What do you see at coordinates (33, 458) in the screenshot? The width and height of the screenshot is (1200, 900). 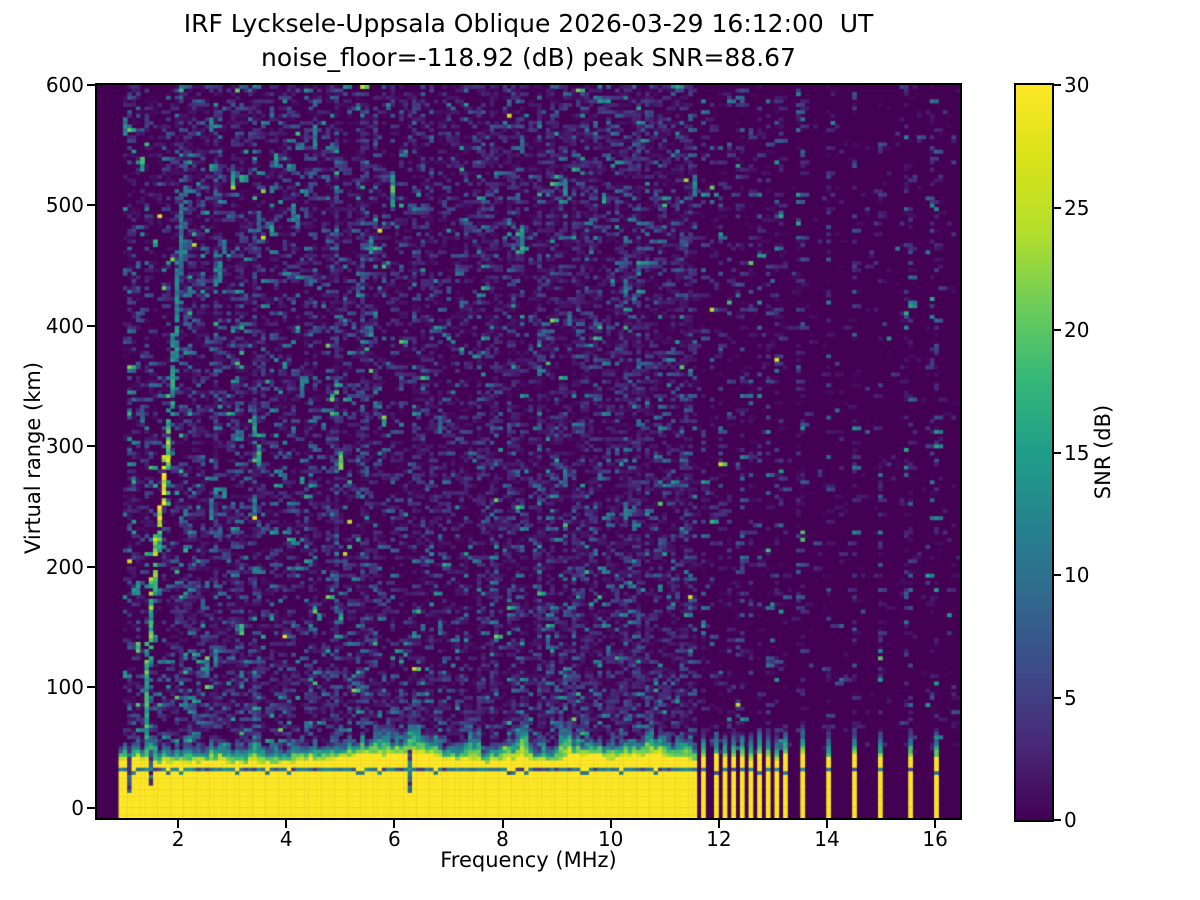 I see `y-axis-label: Virtual range (km)` at bounding box center [33, 458].